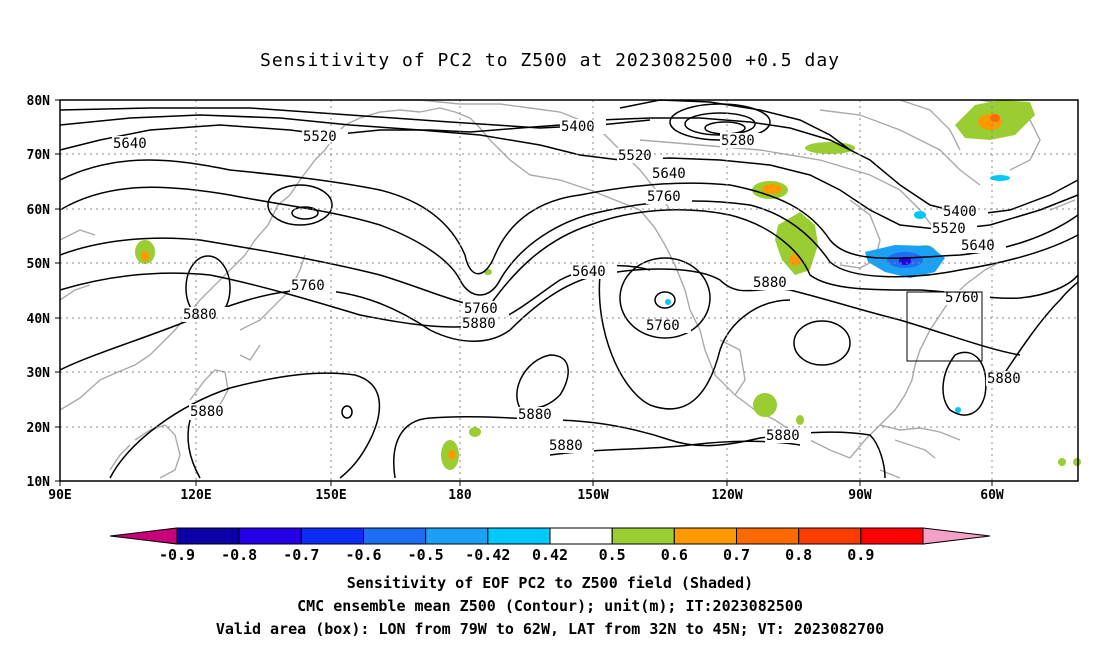  What do you see at coordinates (39, 373) in the screenshot?
I see `lat-label: 30N` at bounding box center [39, 373].